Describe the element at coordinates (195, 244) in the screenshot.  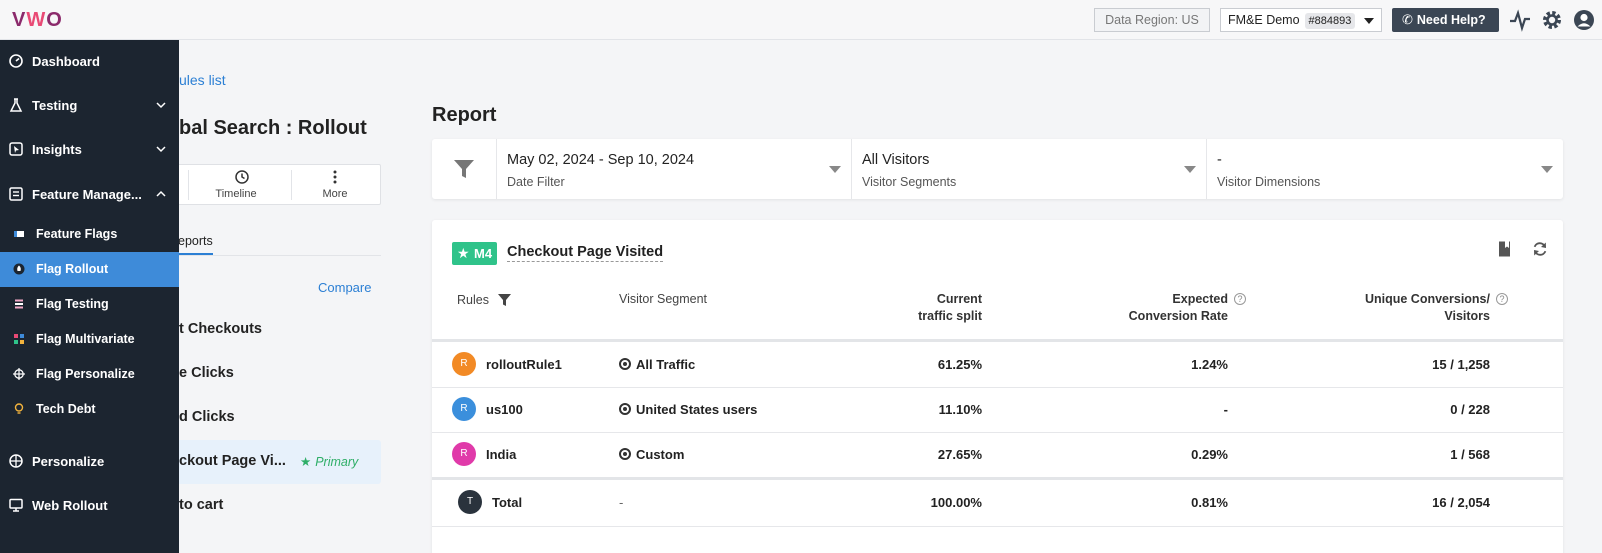
I see `tab-reports: eports` at that location.